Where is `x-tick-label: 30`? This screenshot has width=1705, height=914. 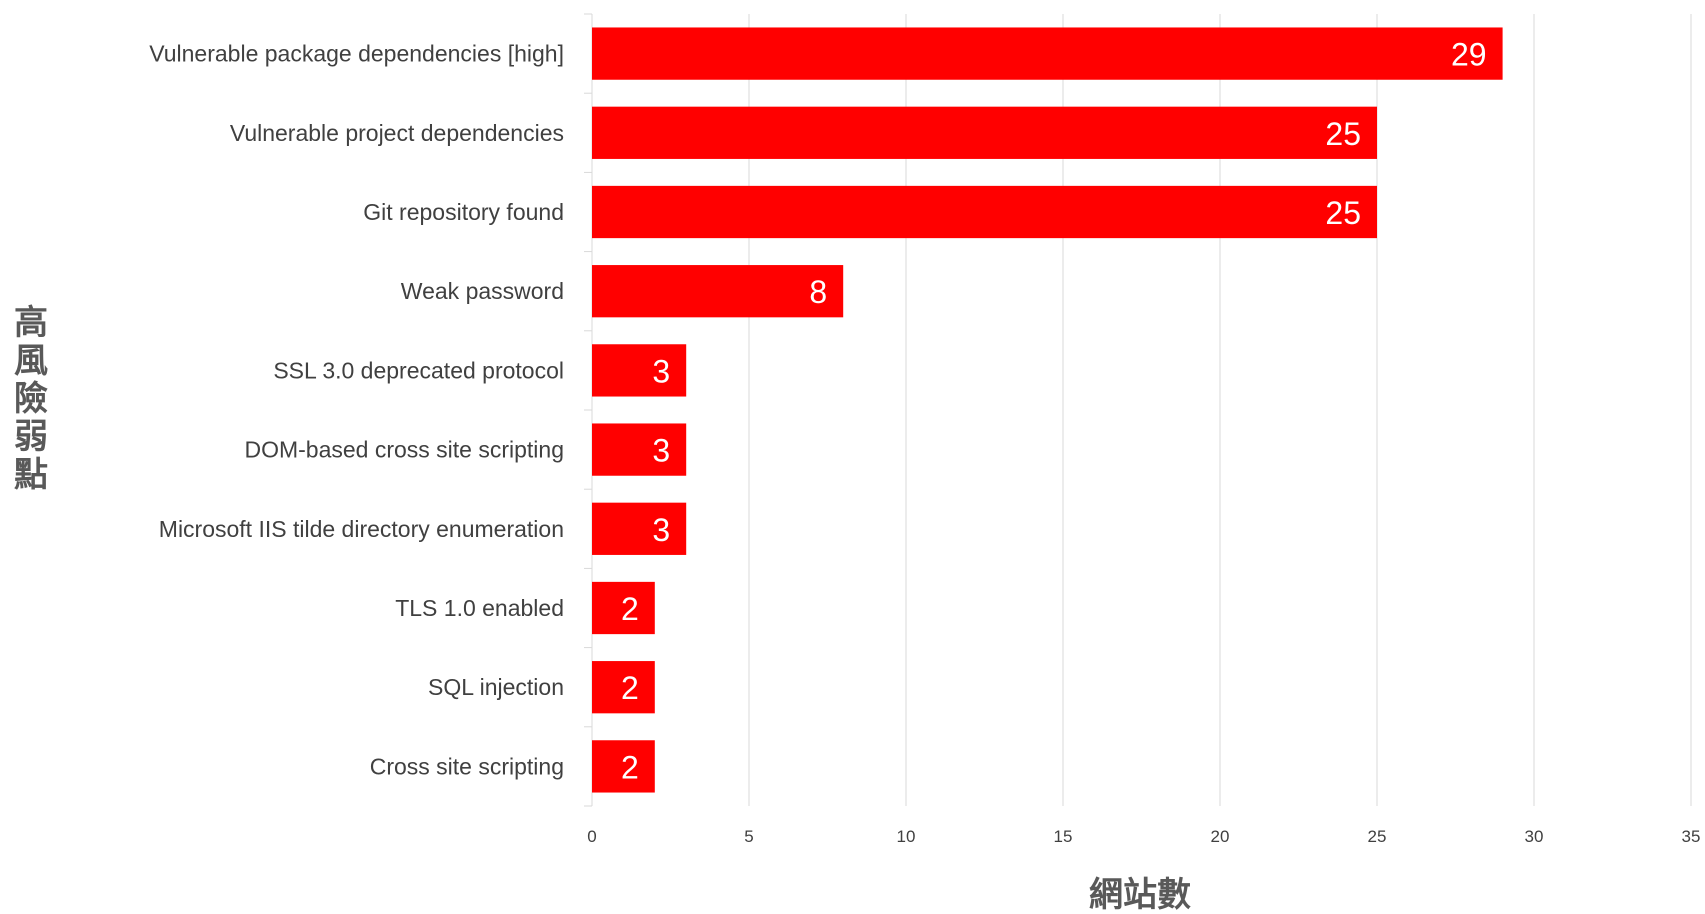 x-tick-label: 30 is located at coordinates (1534, 836).